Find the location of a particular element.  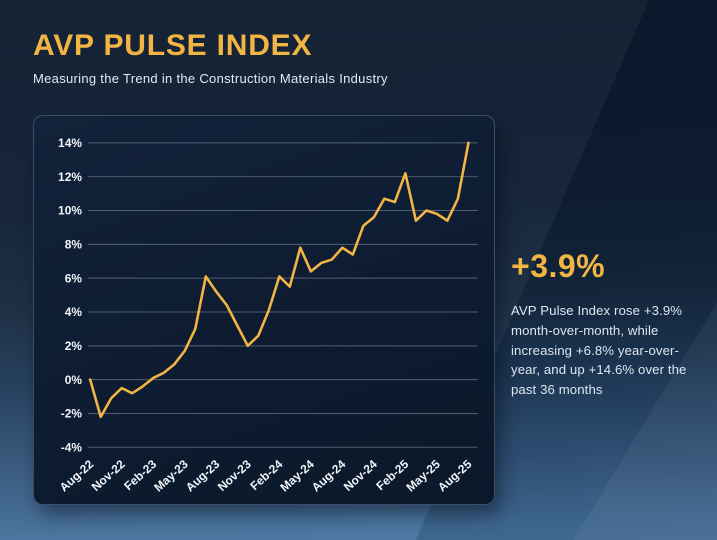

svg-text: 8% is located at coordinates (74, 245).